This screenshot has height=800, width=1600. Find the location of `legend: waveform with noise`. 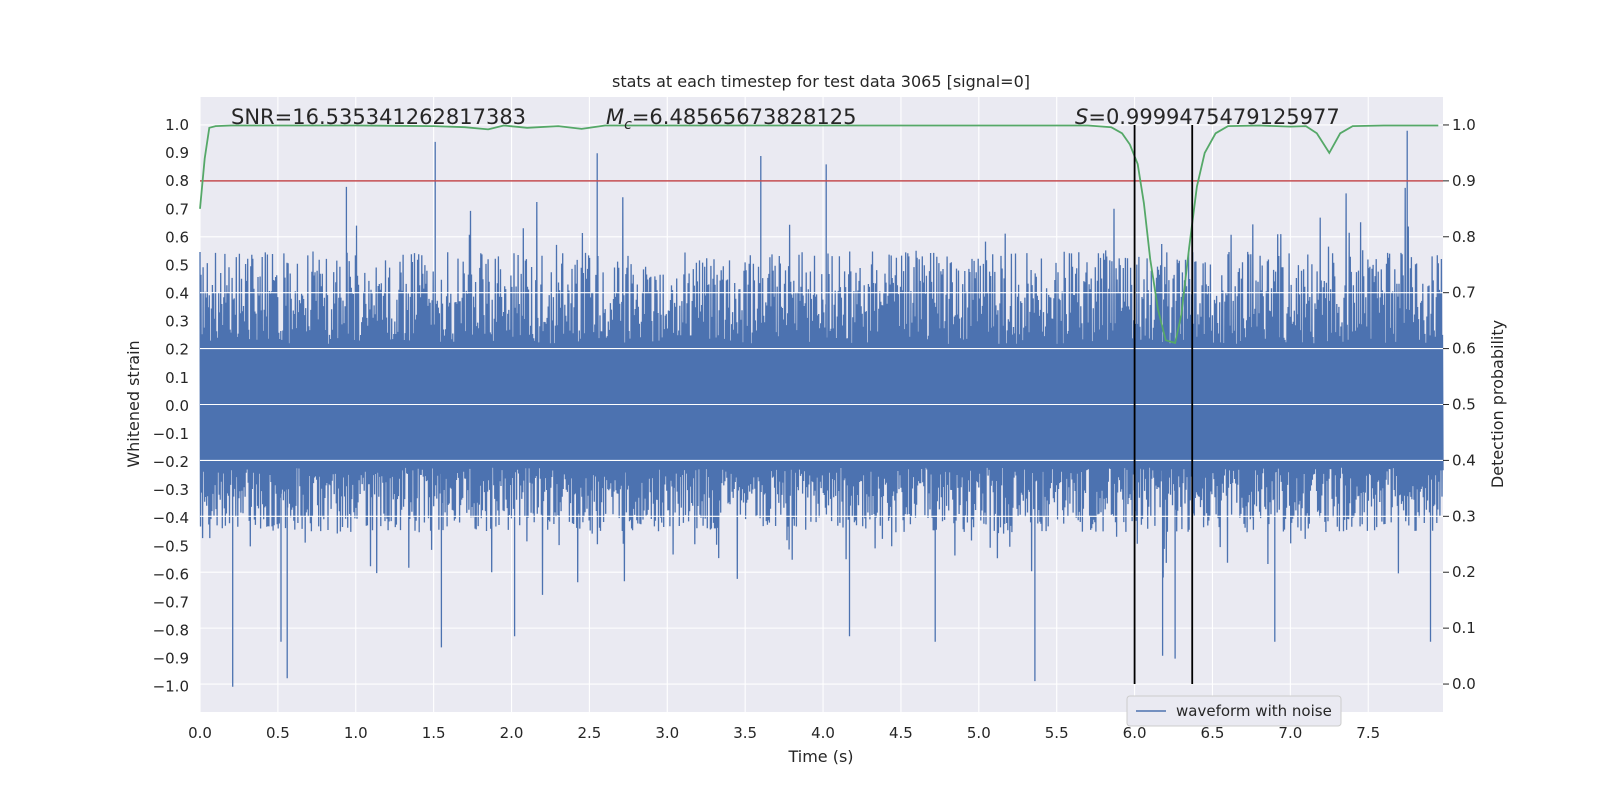

legend: waveform with noise is located at coordinates (1234, 711).